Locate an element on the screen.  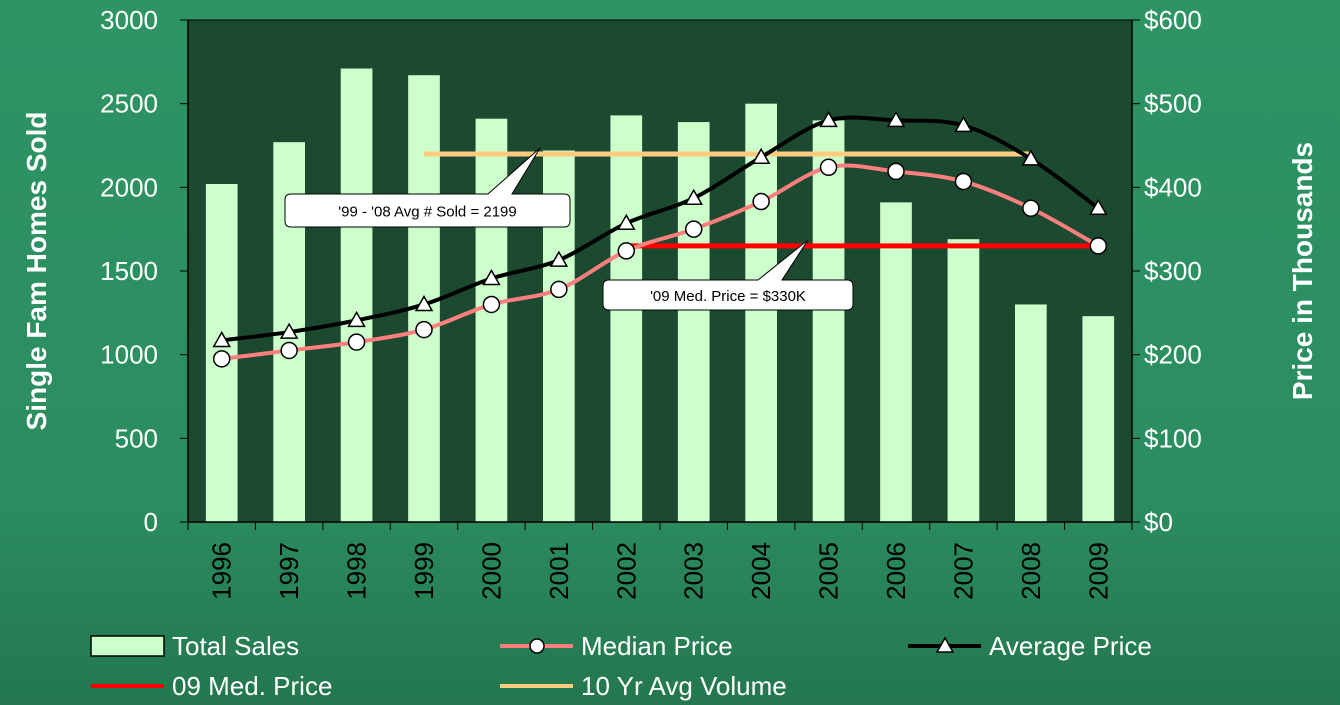
bar-2004 is located at coordinates (761, 313).